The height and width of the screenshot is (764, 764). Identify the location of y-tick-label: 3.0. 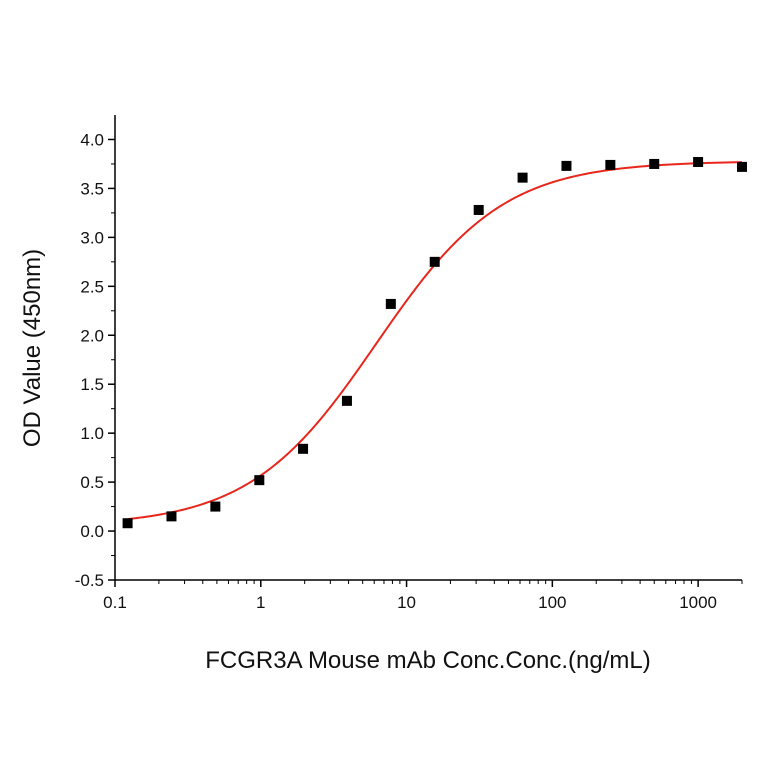
(92, 237).